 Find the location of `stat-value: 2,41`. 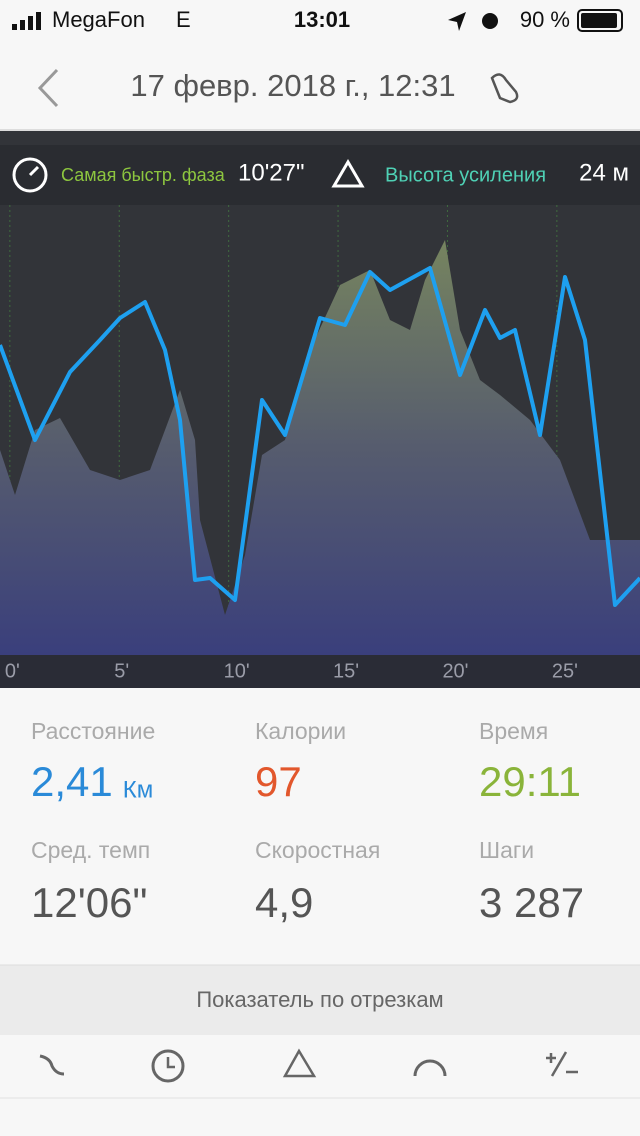

stat-value: 2,41 is located at coordinates (72, 781).